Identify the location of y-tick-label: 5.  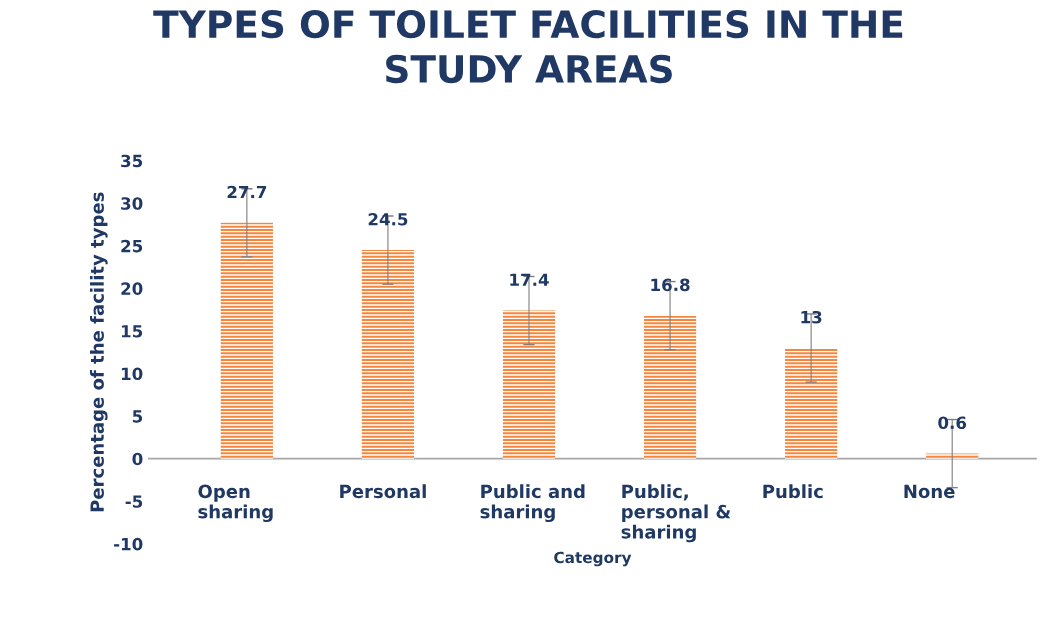
(137, 416).